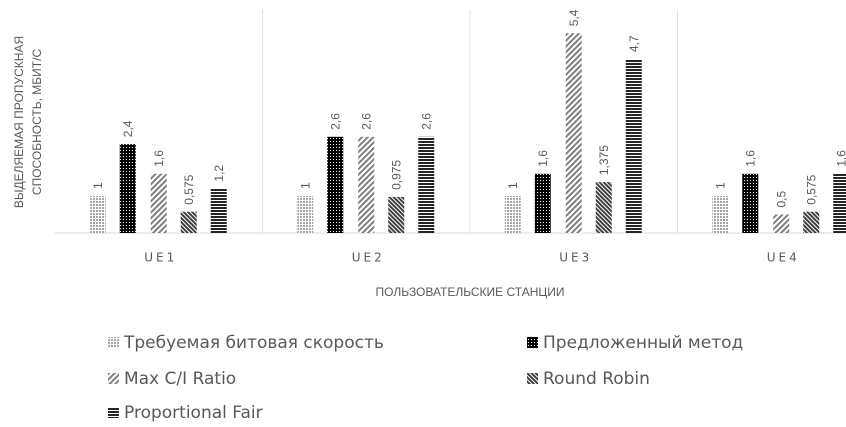 This screenshot has height=427, width=846. Describe the element at coordinates (643, 343) in the screenshot. I see `legend-label: Предложенный метод` at that location.